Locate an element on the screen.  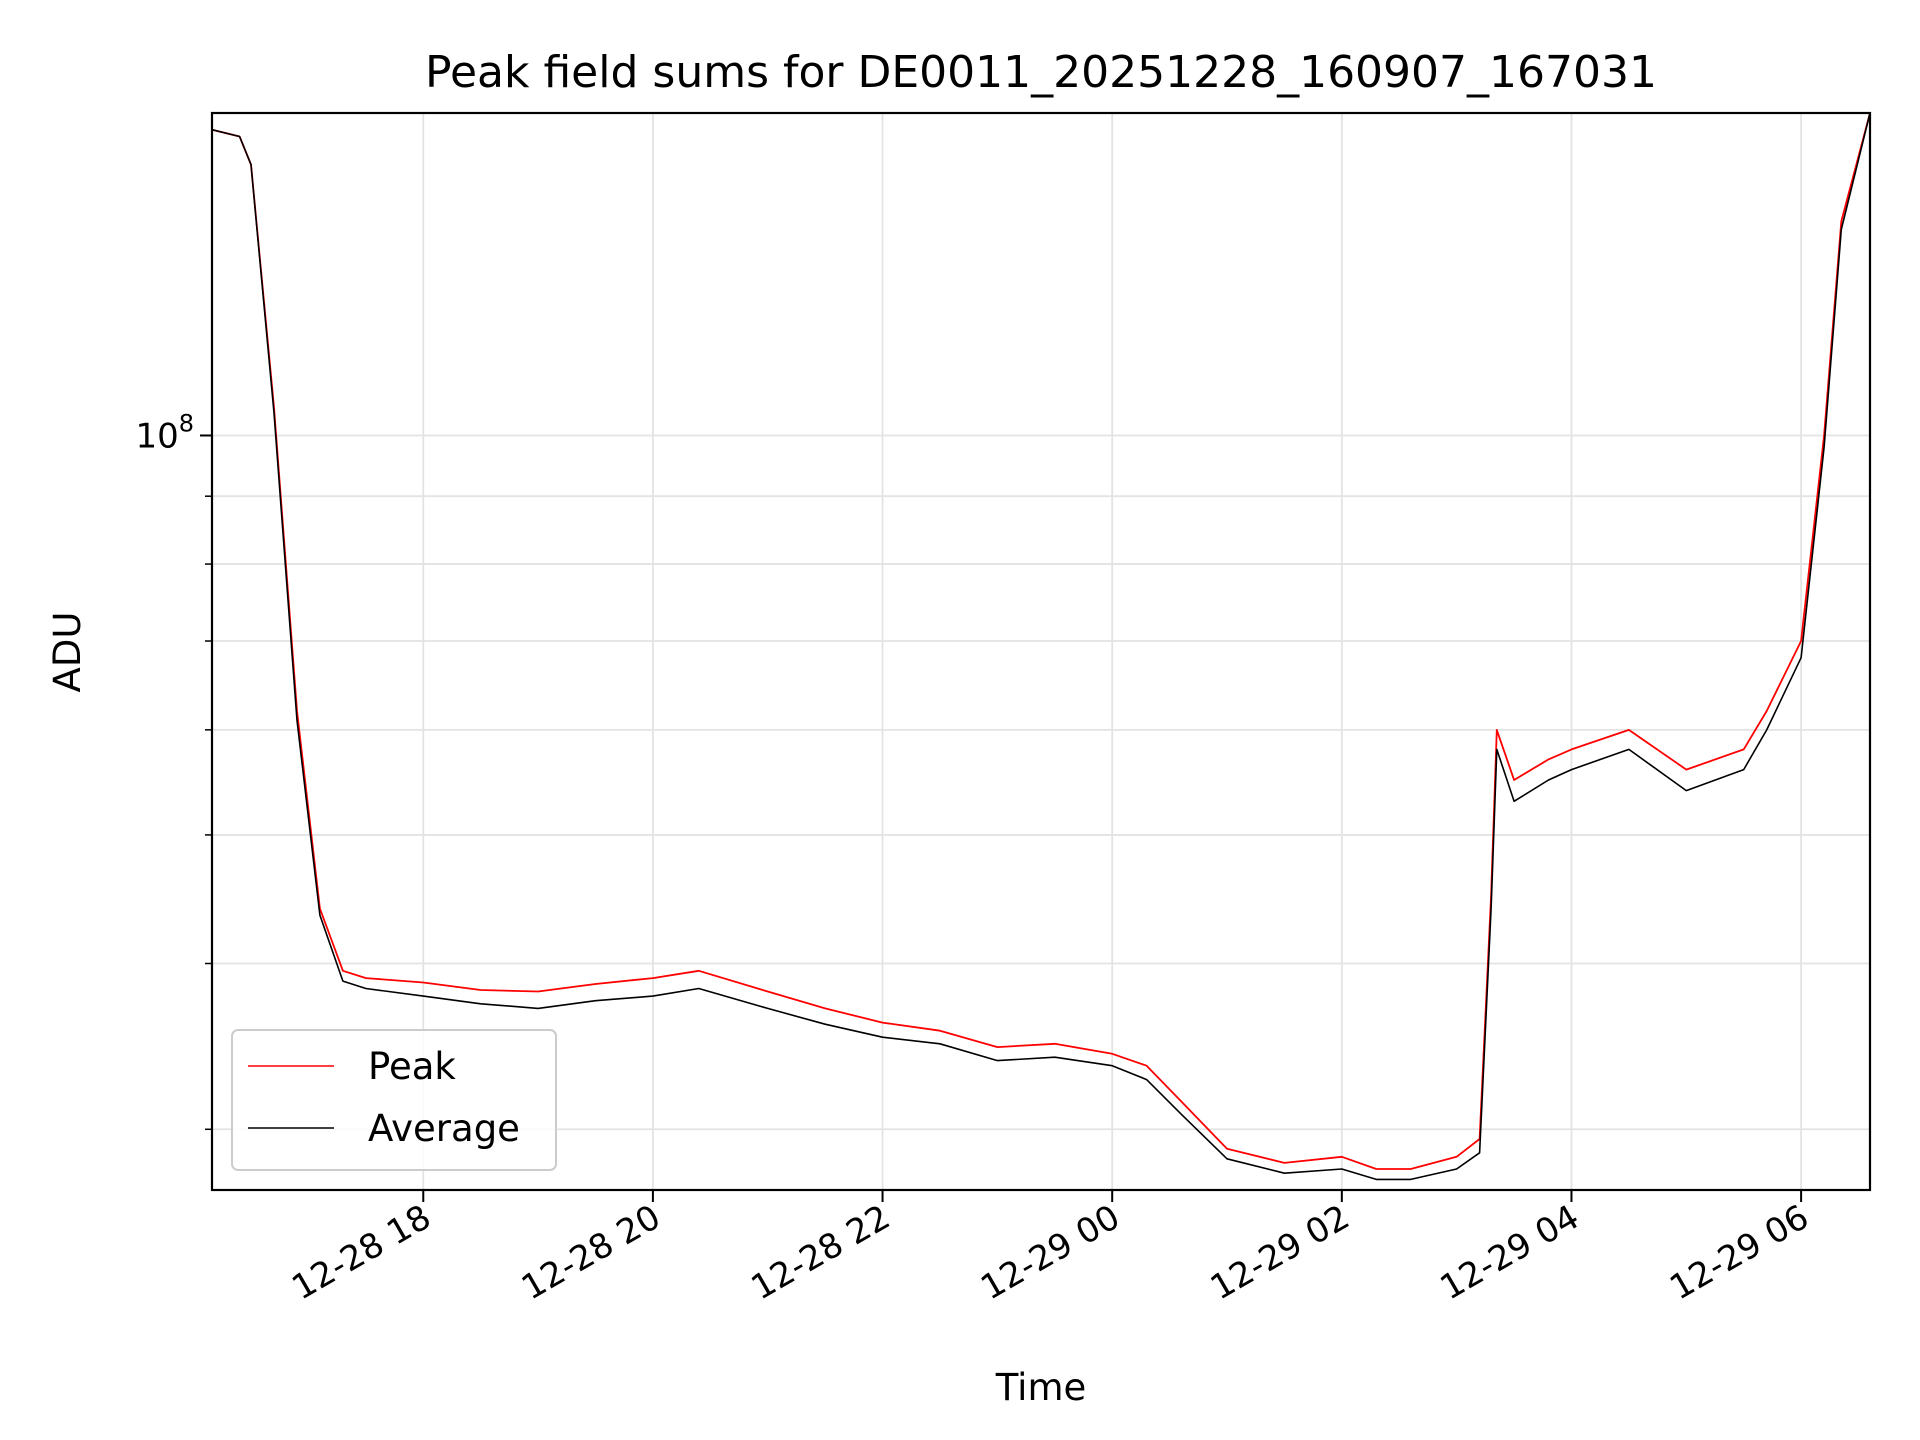
legend-box is located at coordinates (394, 1100).